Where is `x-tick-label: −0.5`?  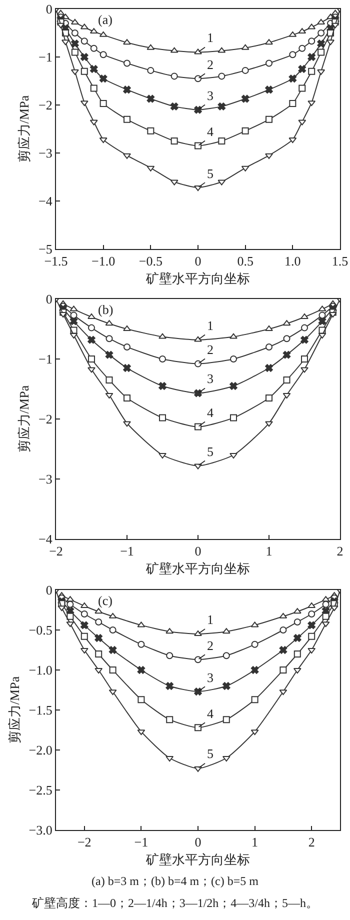
x-tick-label: −0.5 is located at coordinates (150, 261).